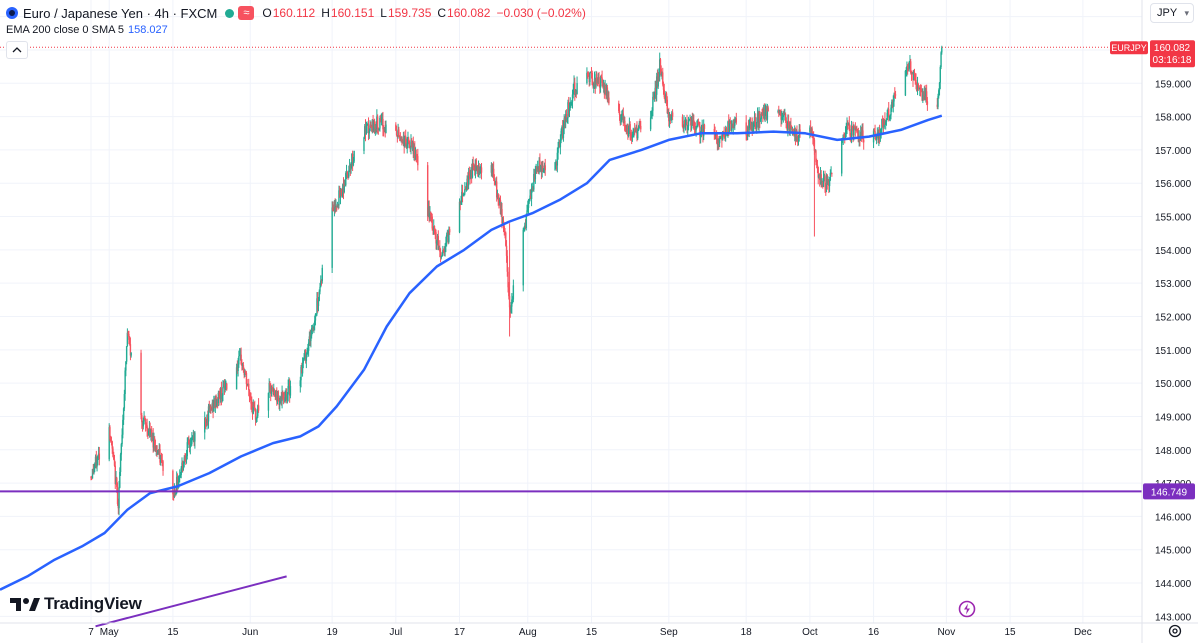 Image resolution: width=1198 pixels, height=643 pixels. I want to click on symbol-title: Euro / Japanese Yen · 4h · FXCM, so click(120, 13).